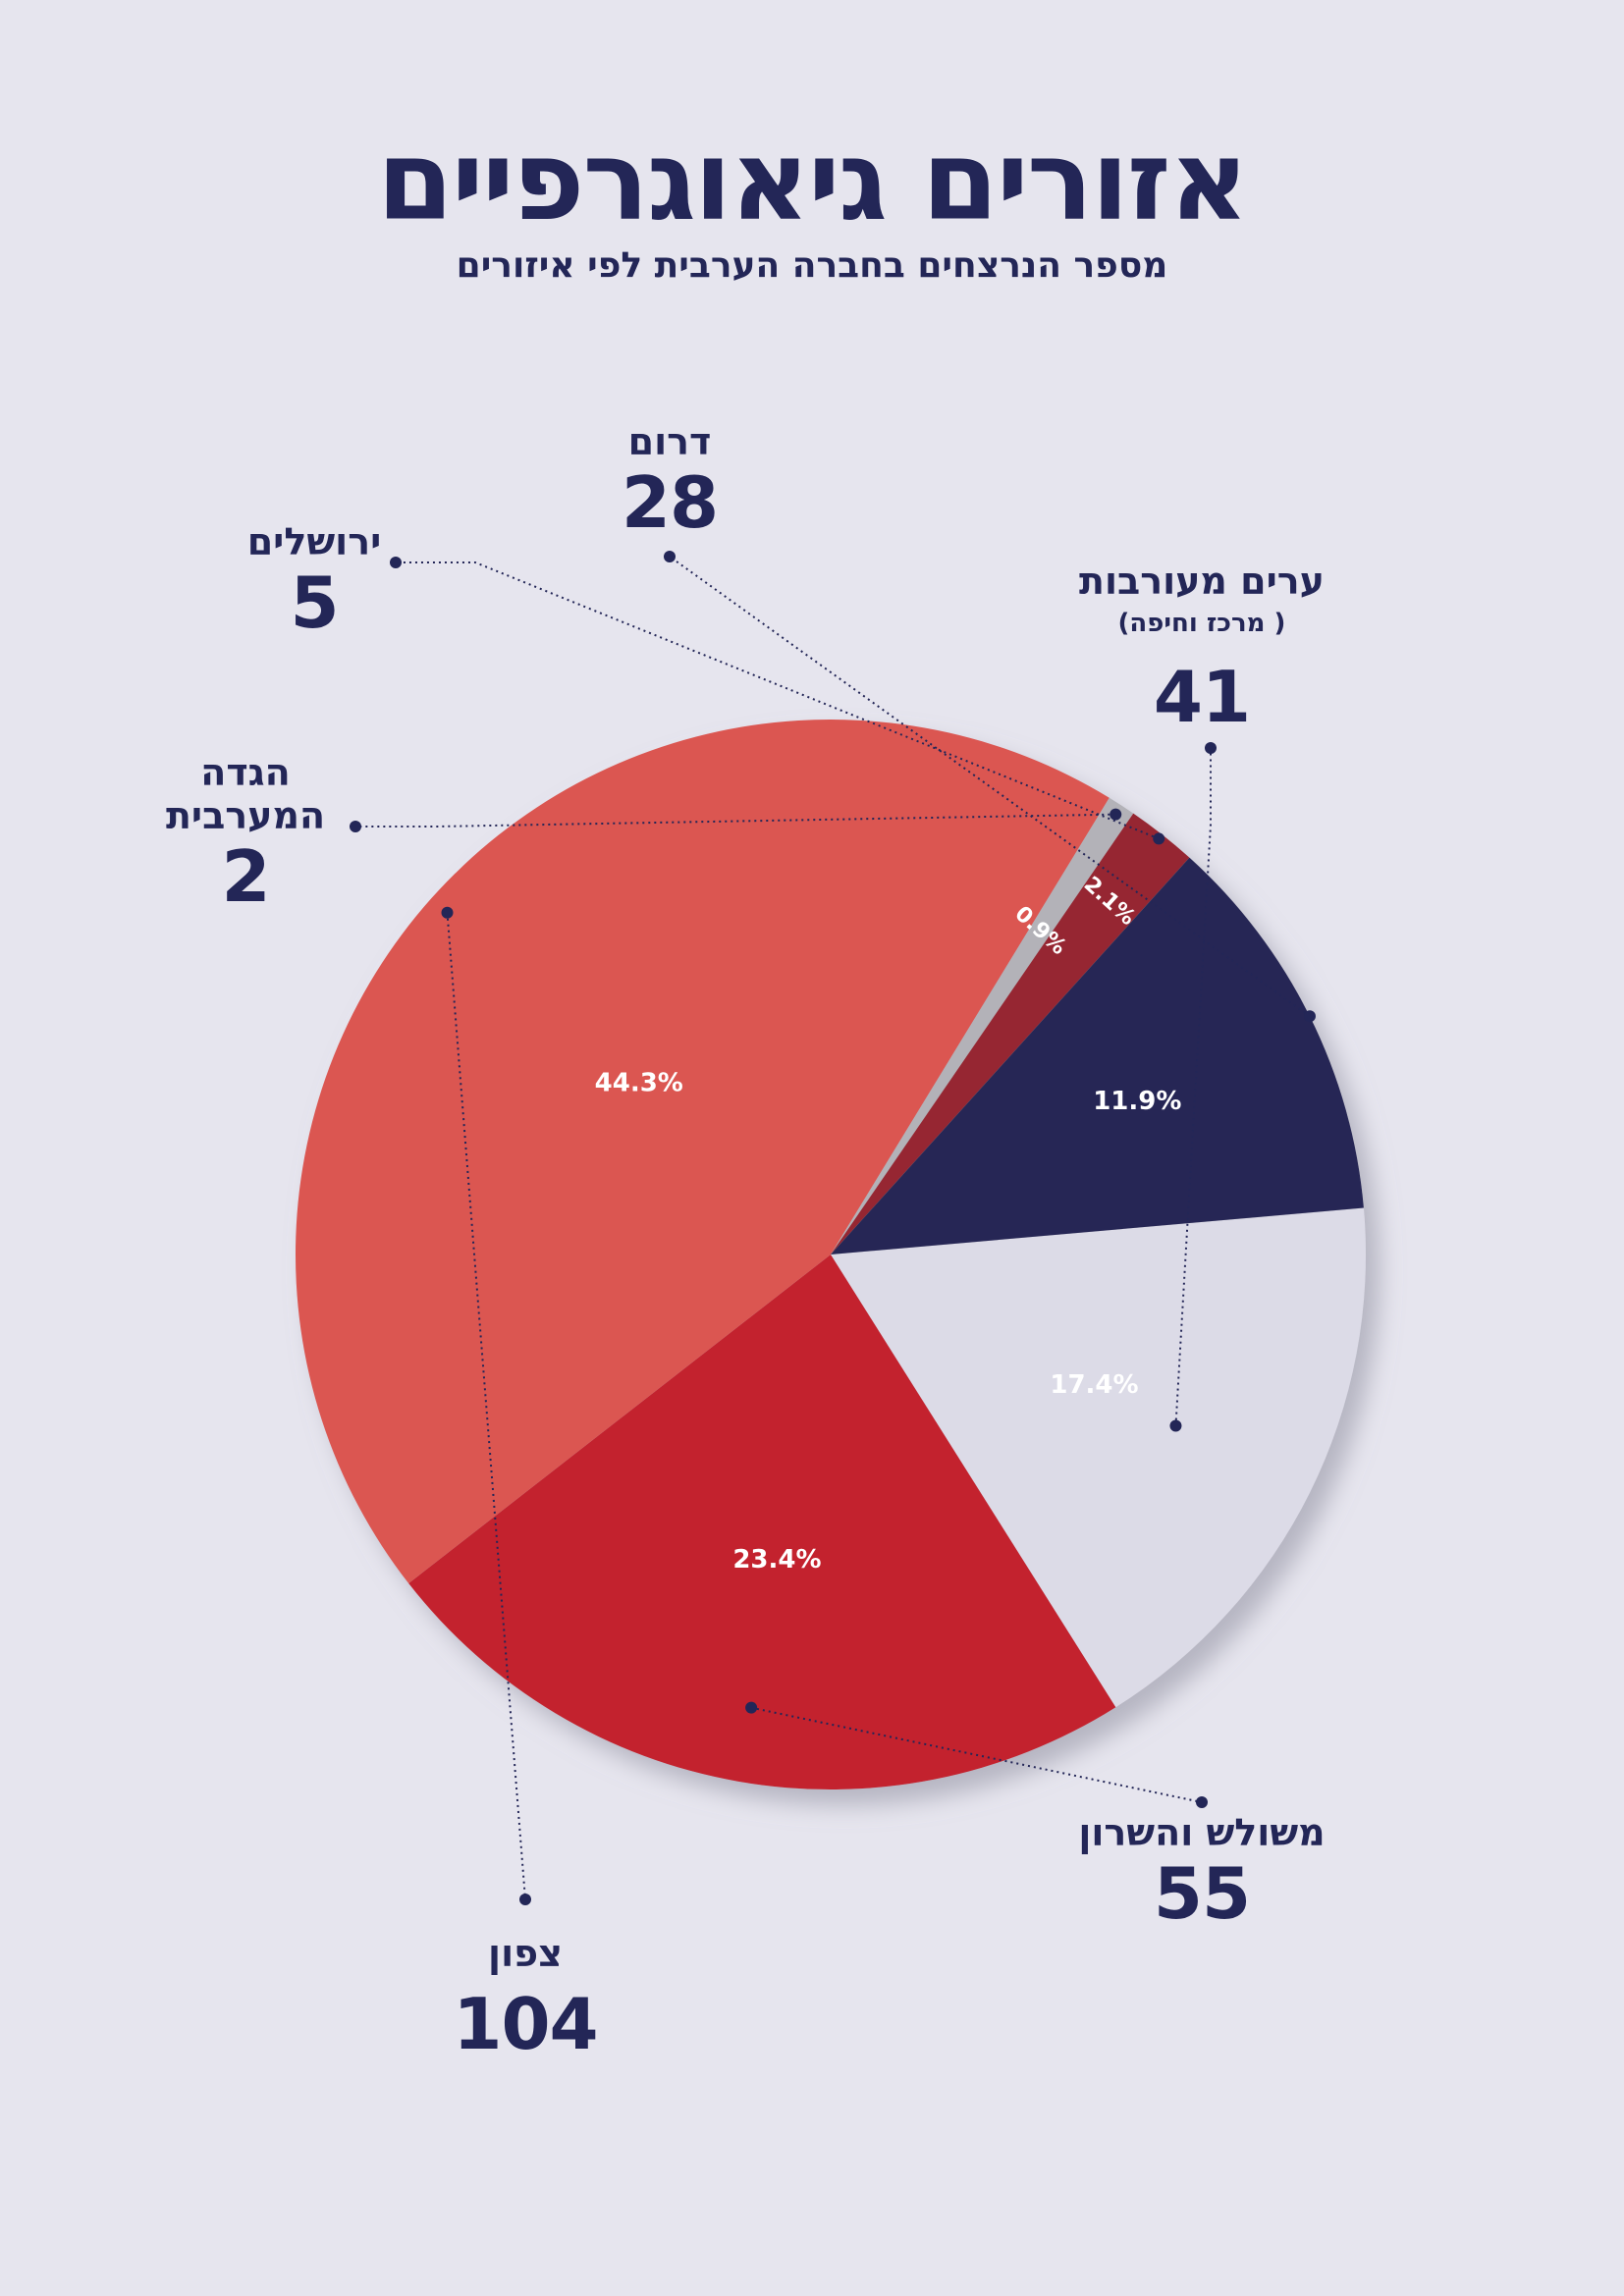 This screenshot has width=1624, height=2296. Describe the element at coordinates (355, 826) in the screenshot. I see `leader-dot-westbank-end` at that location.